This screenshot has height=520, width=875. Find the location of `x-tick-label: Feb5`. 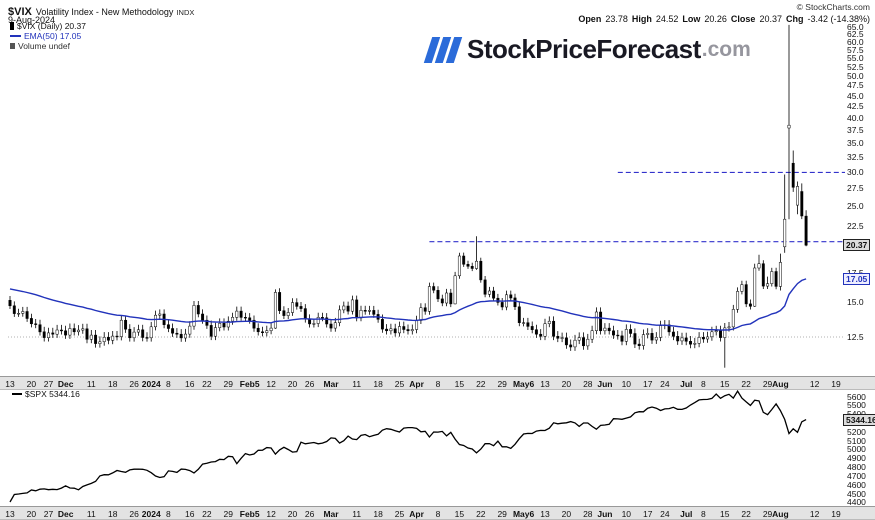

x-tick-label: Feb5 is located at coordinates (249, 514).